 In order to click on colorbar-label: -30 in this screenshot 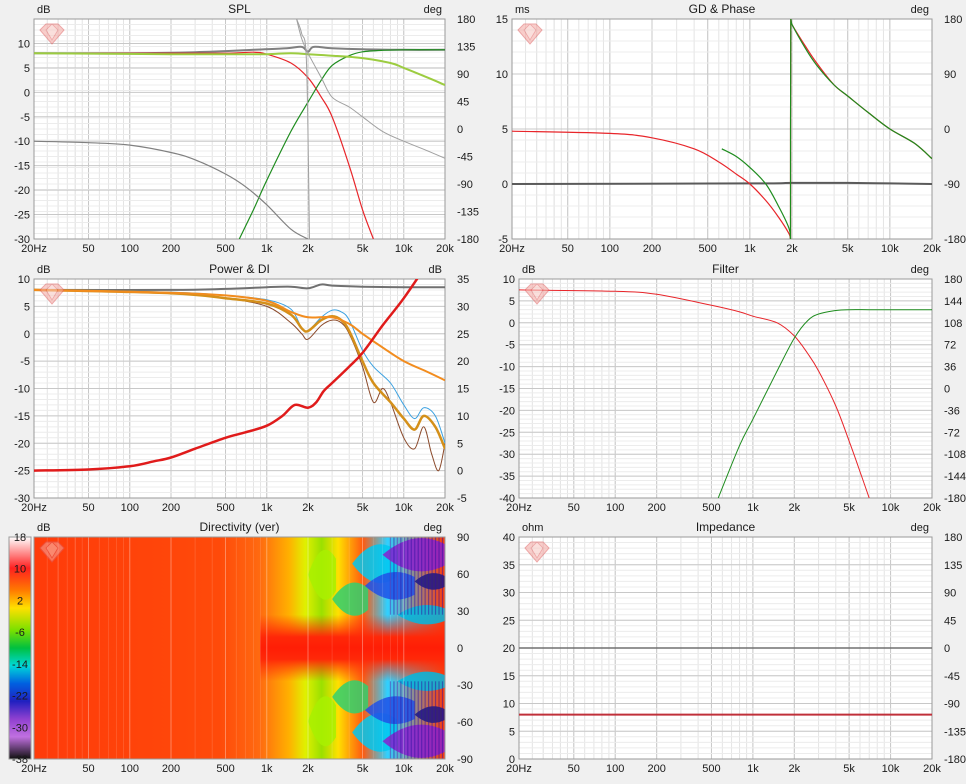, I will do `click(20, 728)`.